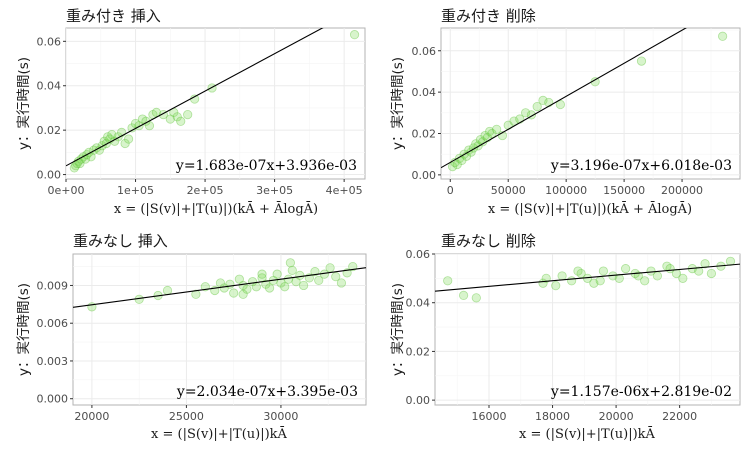 Image resolution: width=750 pixels, height=450 pixels. I want to click on gridlines, so click(590, 103).